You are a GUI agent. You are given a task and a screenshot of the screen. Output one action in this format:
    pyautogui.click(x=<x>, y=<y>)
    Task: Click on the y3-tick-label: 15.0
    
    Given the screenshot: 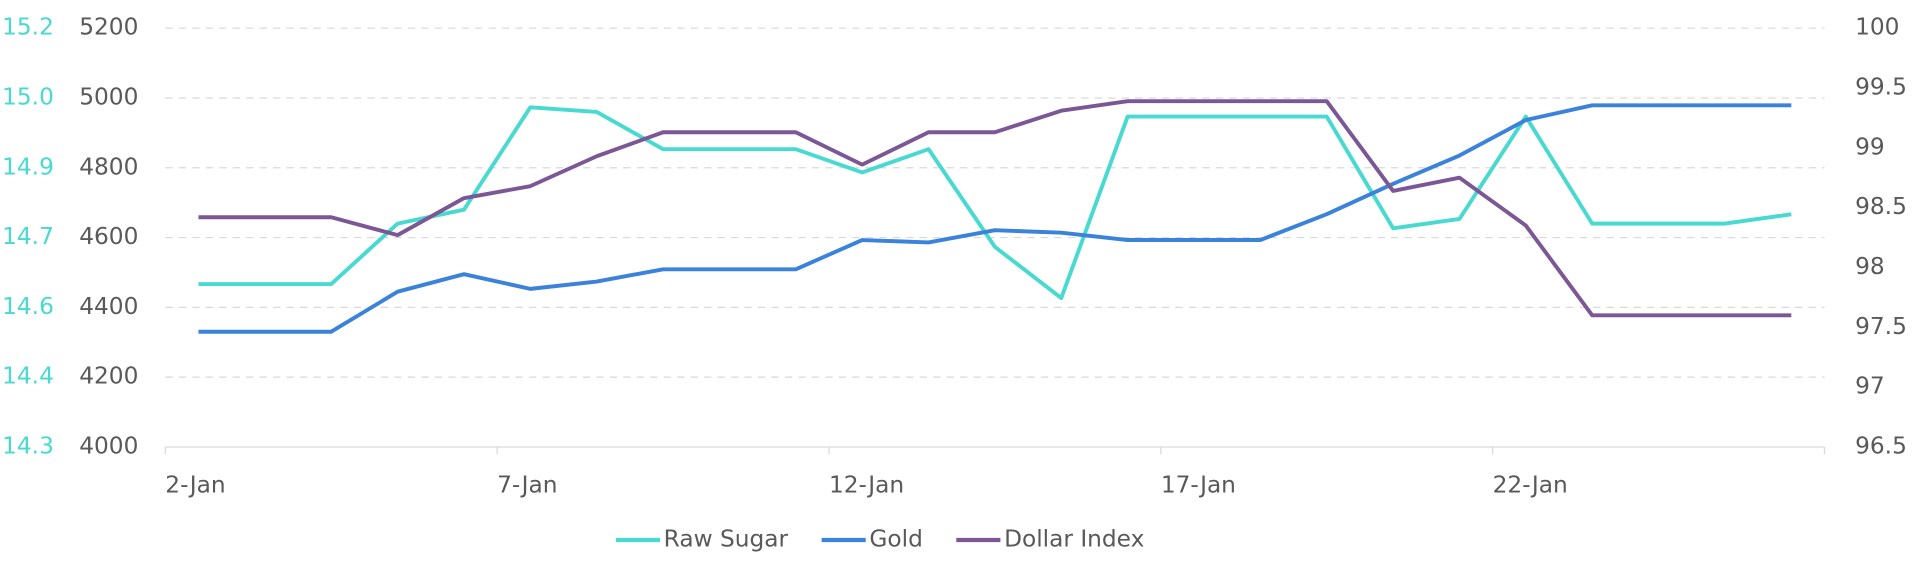 What is the action you would take?
    pyautogui.click(x=28, y=96)
    